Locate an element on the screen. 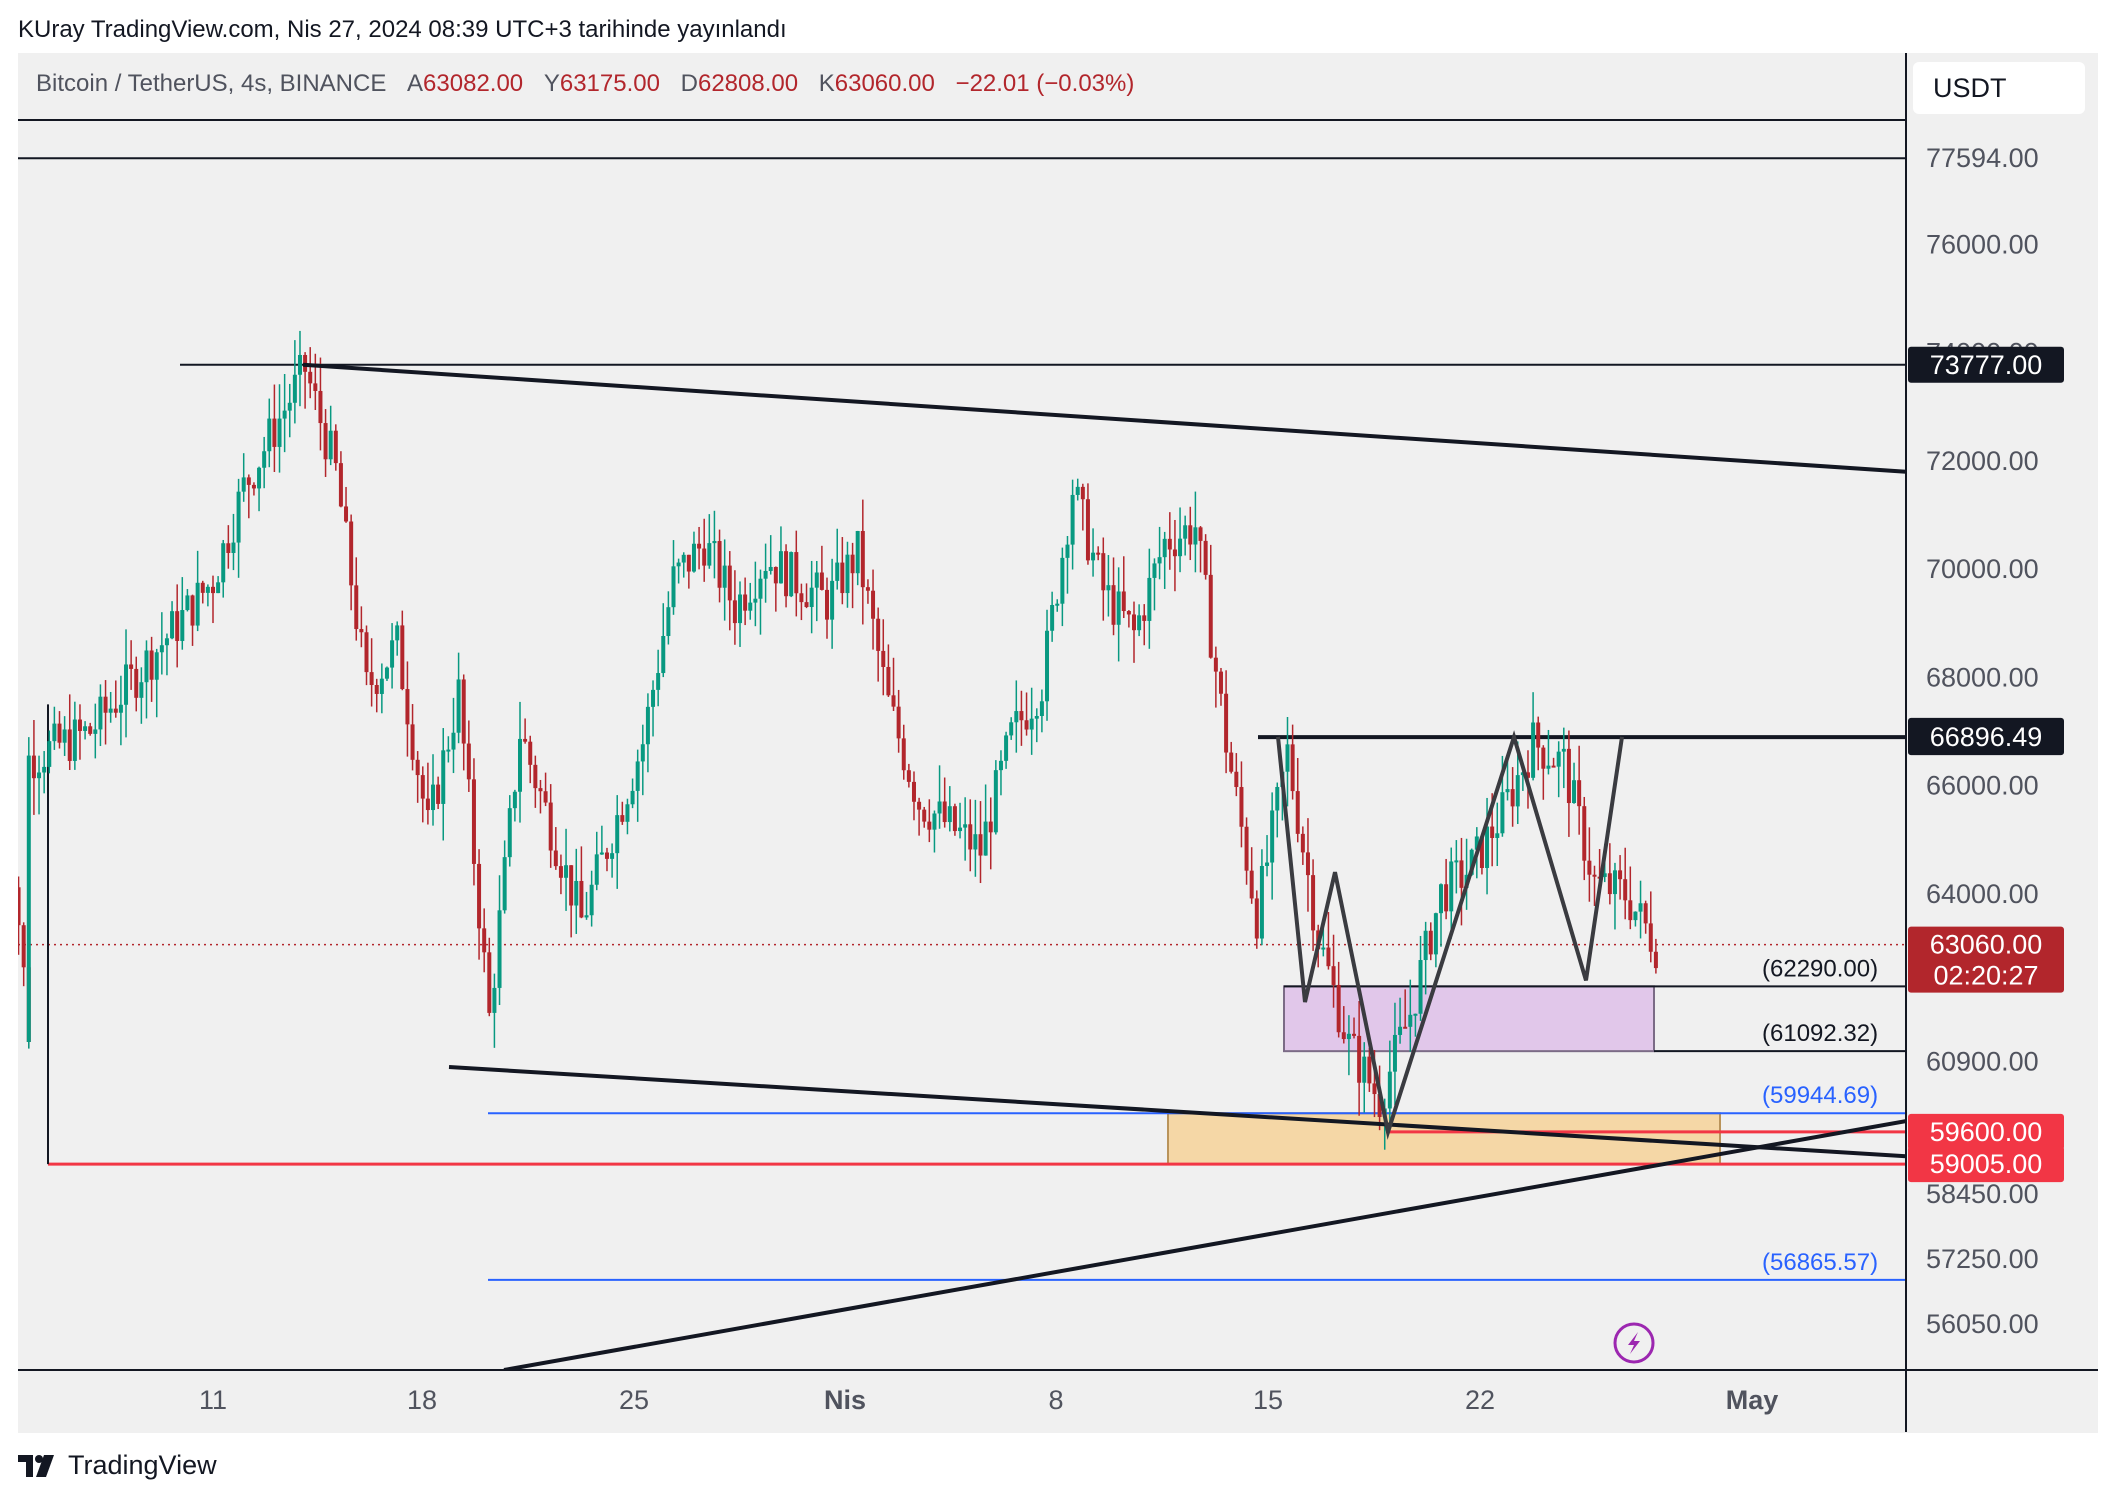 The width and height of the screenshot is (2114, 1502). price-badge: 59005.00 is located at coordinates (1986, 1164).